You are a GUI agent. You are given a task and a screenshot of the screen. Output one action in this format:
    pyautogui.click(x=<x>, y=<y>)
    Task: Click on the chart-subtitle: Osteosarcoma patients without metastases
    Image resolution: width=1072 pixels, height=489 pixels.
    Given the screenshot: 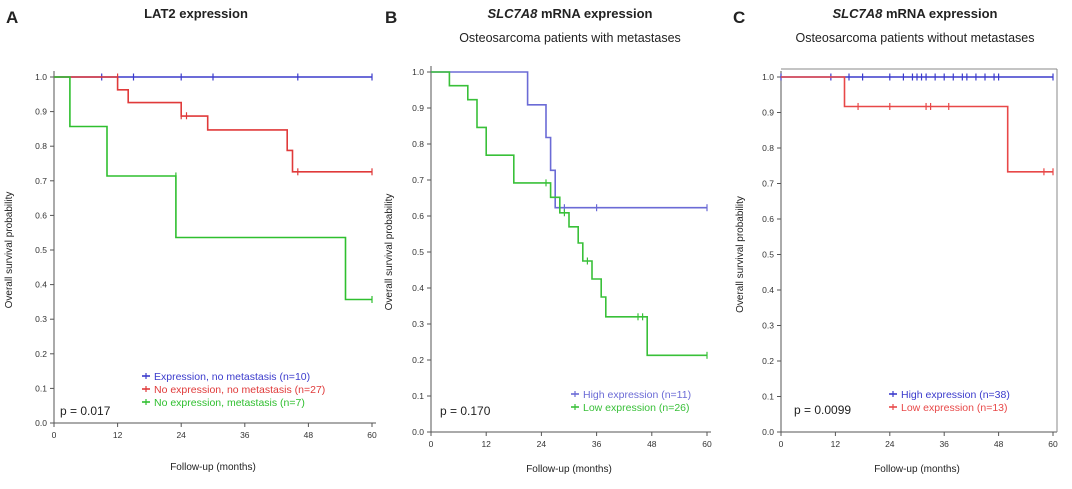 What is the action you would take?
    pyautogui.click(x=914, y=38)
    